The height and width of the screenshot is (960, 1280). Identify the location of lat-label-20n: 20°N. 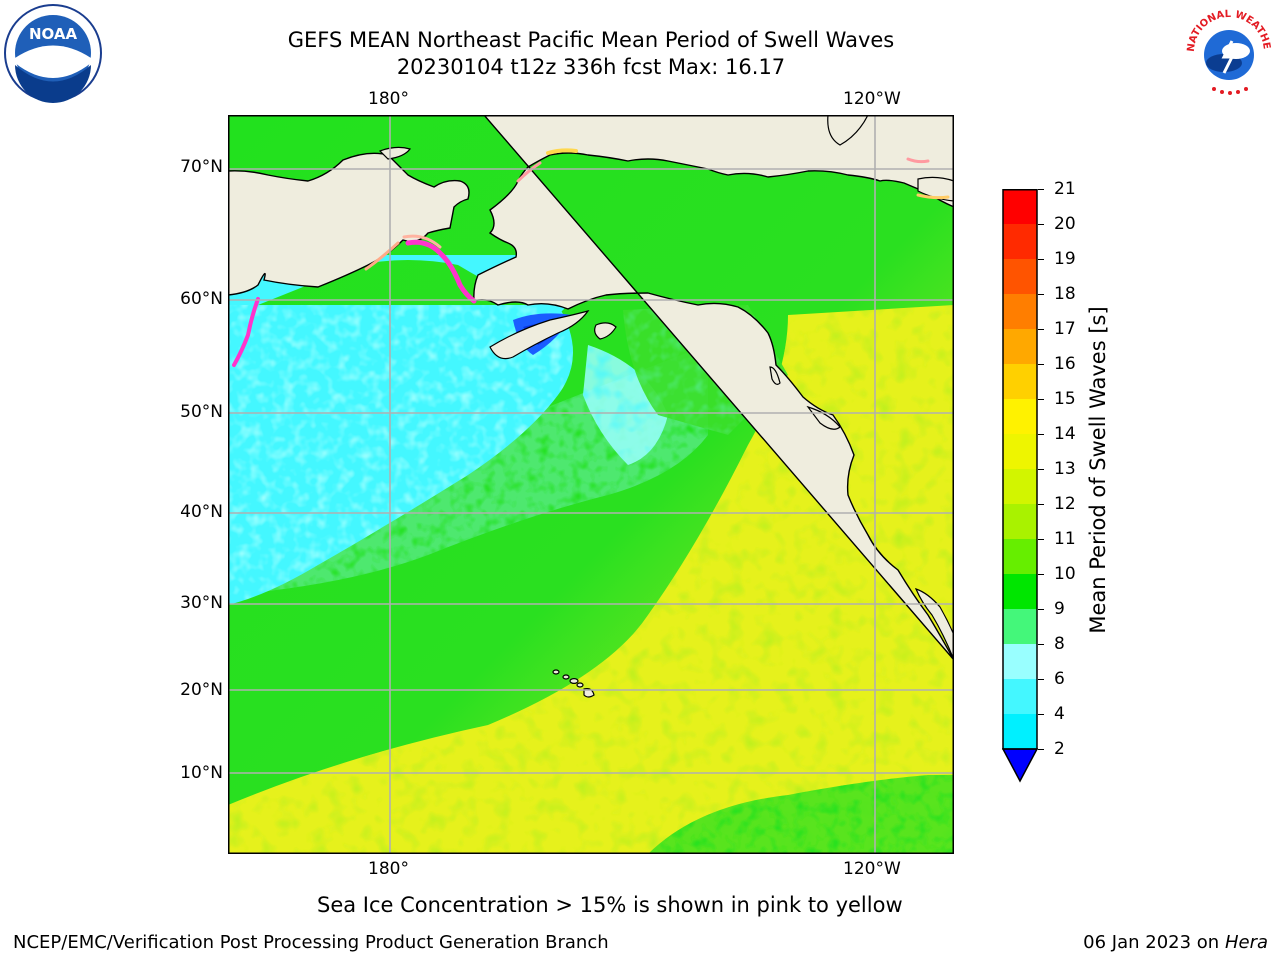
(201, 690).